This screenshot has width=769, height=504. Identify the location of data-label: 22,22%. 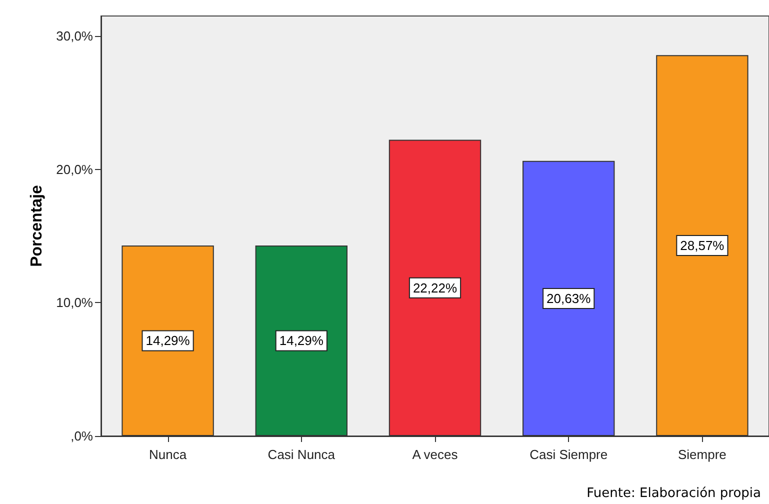
(435, 288).